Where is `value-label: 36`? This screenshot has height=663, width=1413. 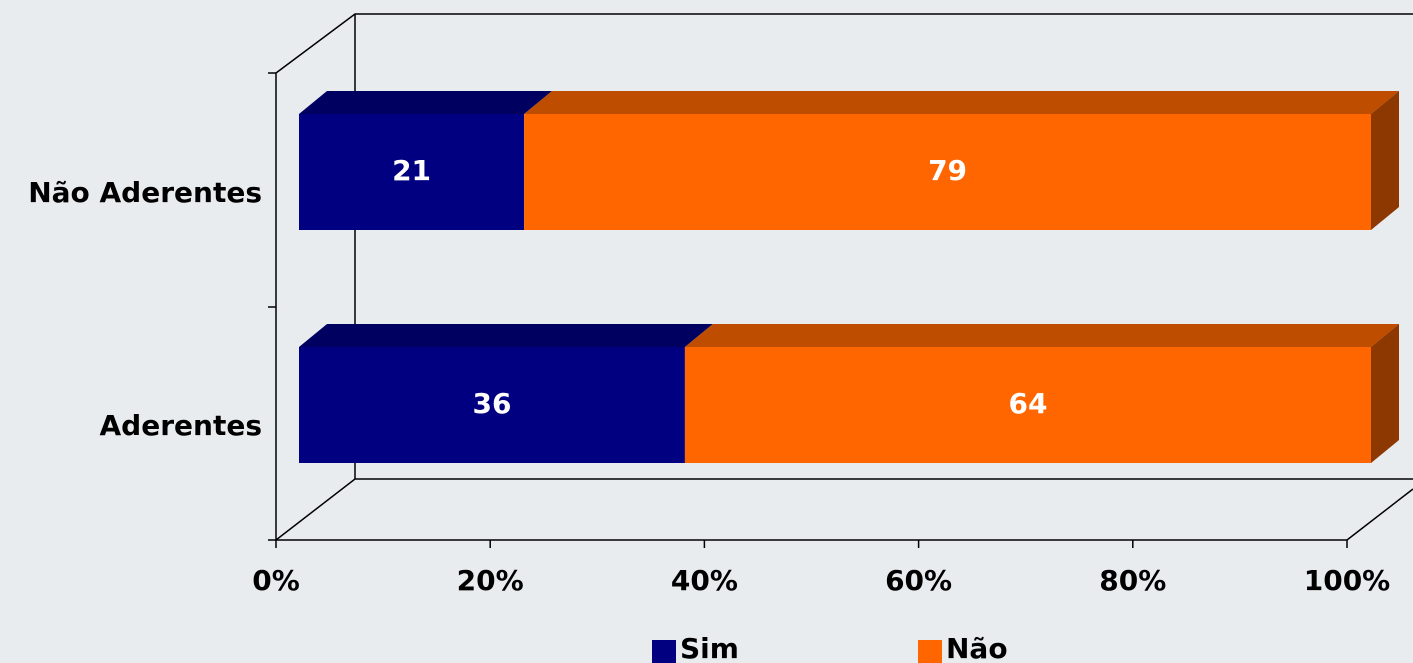
value-label: 36 is located at coordinates (491, 403).